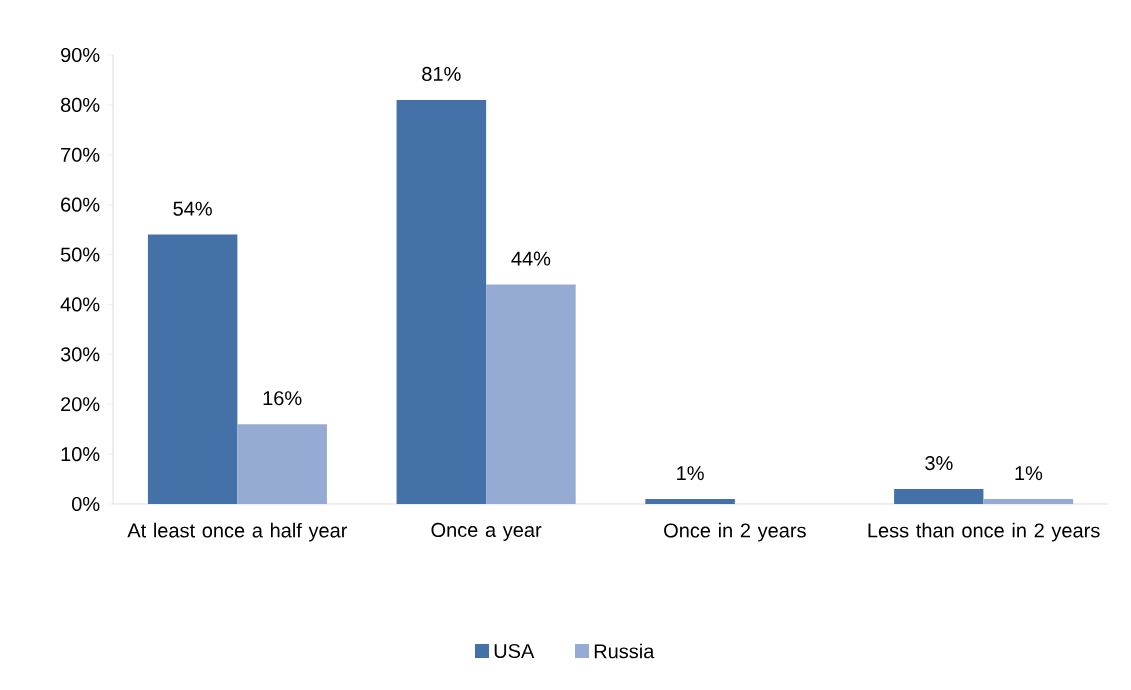  What do you see at coordinates (80, 204) in the screenshot?
I see `y-tick-label: 60%` at bounding box center [80, 204].